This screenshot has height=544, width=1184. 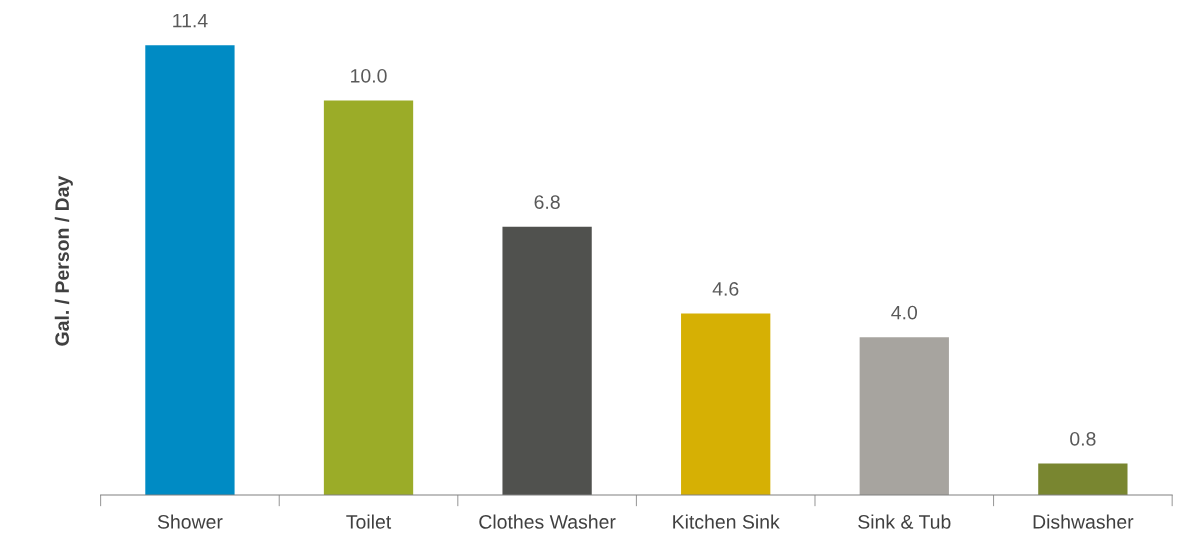 What do you see at coordinates (1083, 438) in the screenshot?
I see `data-label: 0.8` at bounding box center [1083, 438].